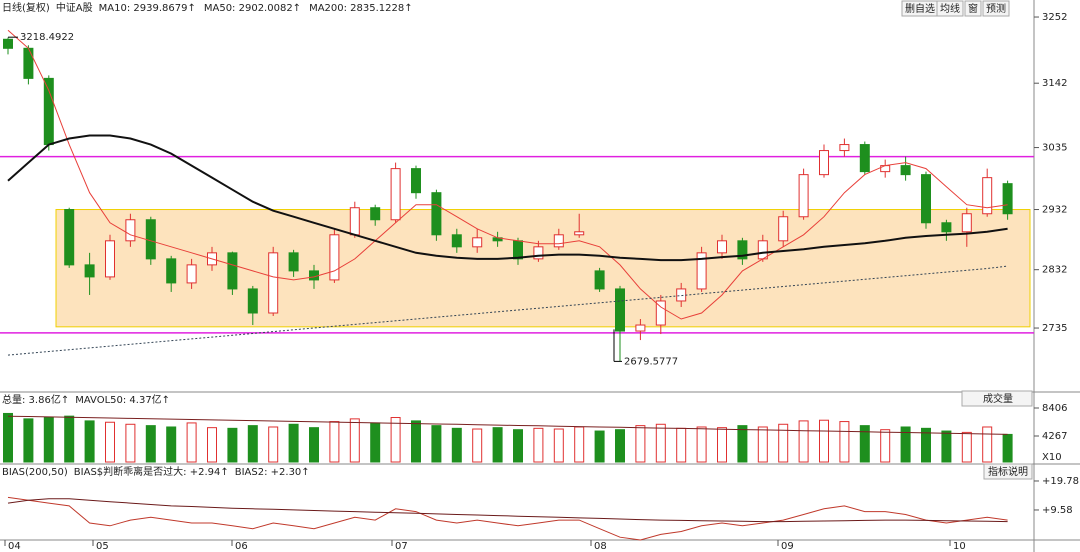 The image size is (1080, 552). What do you see at coordinates (74, 7) in the screenshot?
I see `chart-header: 中证A股` at bounding box center [74, 7].